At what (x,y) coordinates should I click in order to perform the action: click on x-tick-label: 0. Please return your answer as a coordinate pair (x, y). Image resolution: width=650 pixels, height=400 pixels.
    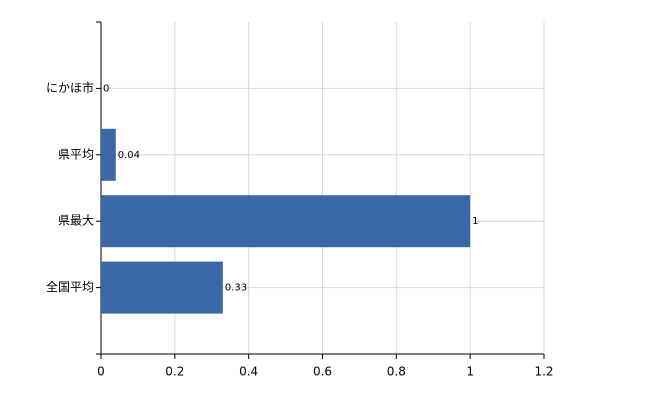
    Looking at the image, I should click on (101, 372).